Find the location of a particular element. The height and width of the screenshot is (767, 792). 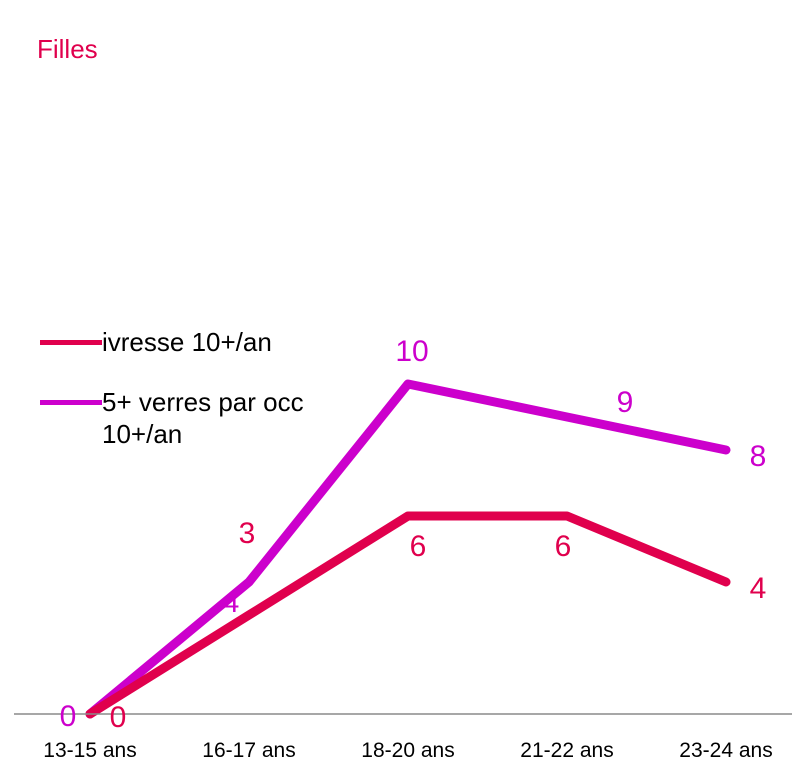

data-label: 9 is located at coordinates (625, 402).